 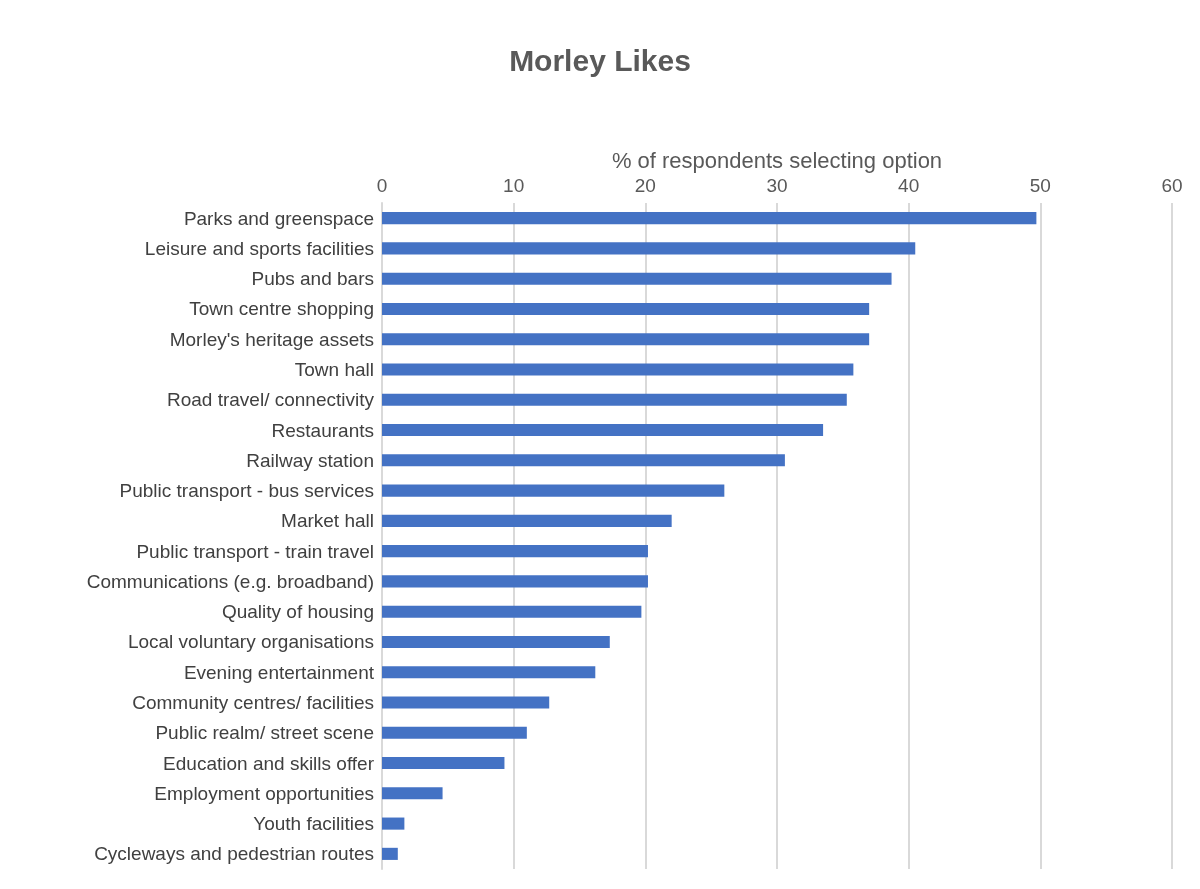 What do you see at coordinates (327, 521) in the screenshot?
I see `y-tick-label: Market hall` at bounding box center [327, 521].